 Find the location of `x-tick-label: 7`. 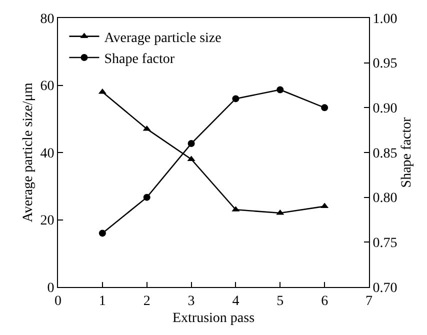

x-tick-label: 7 is located at coordinates (369, 301).